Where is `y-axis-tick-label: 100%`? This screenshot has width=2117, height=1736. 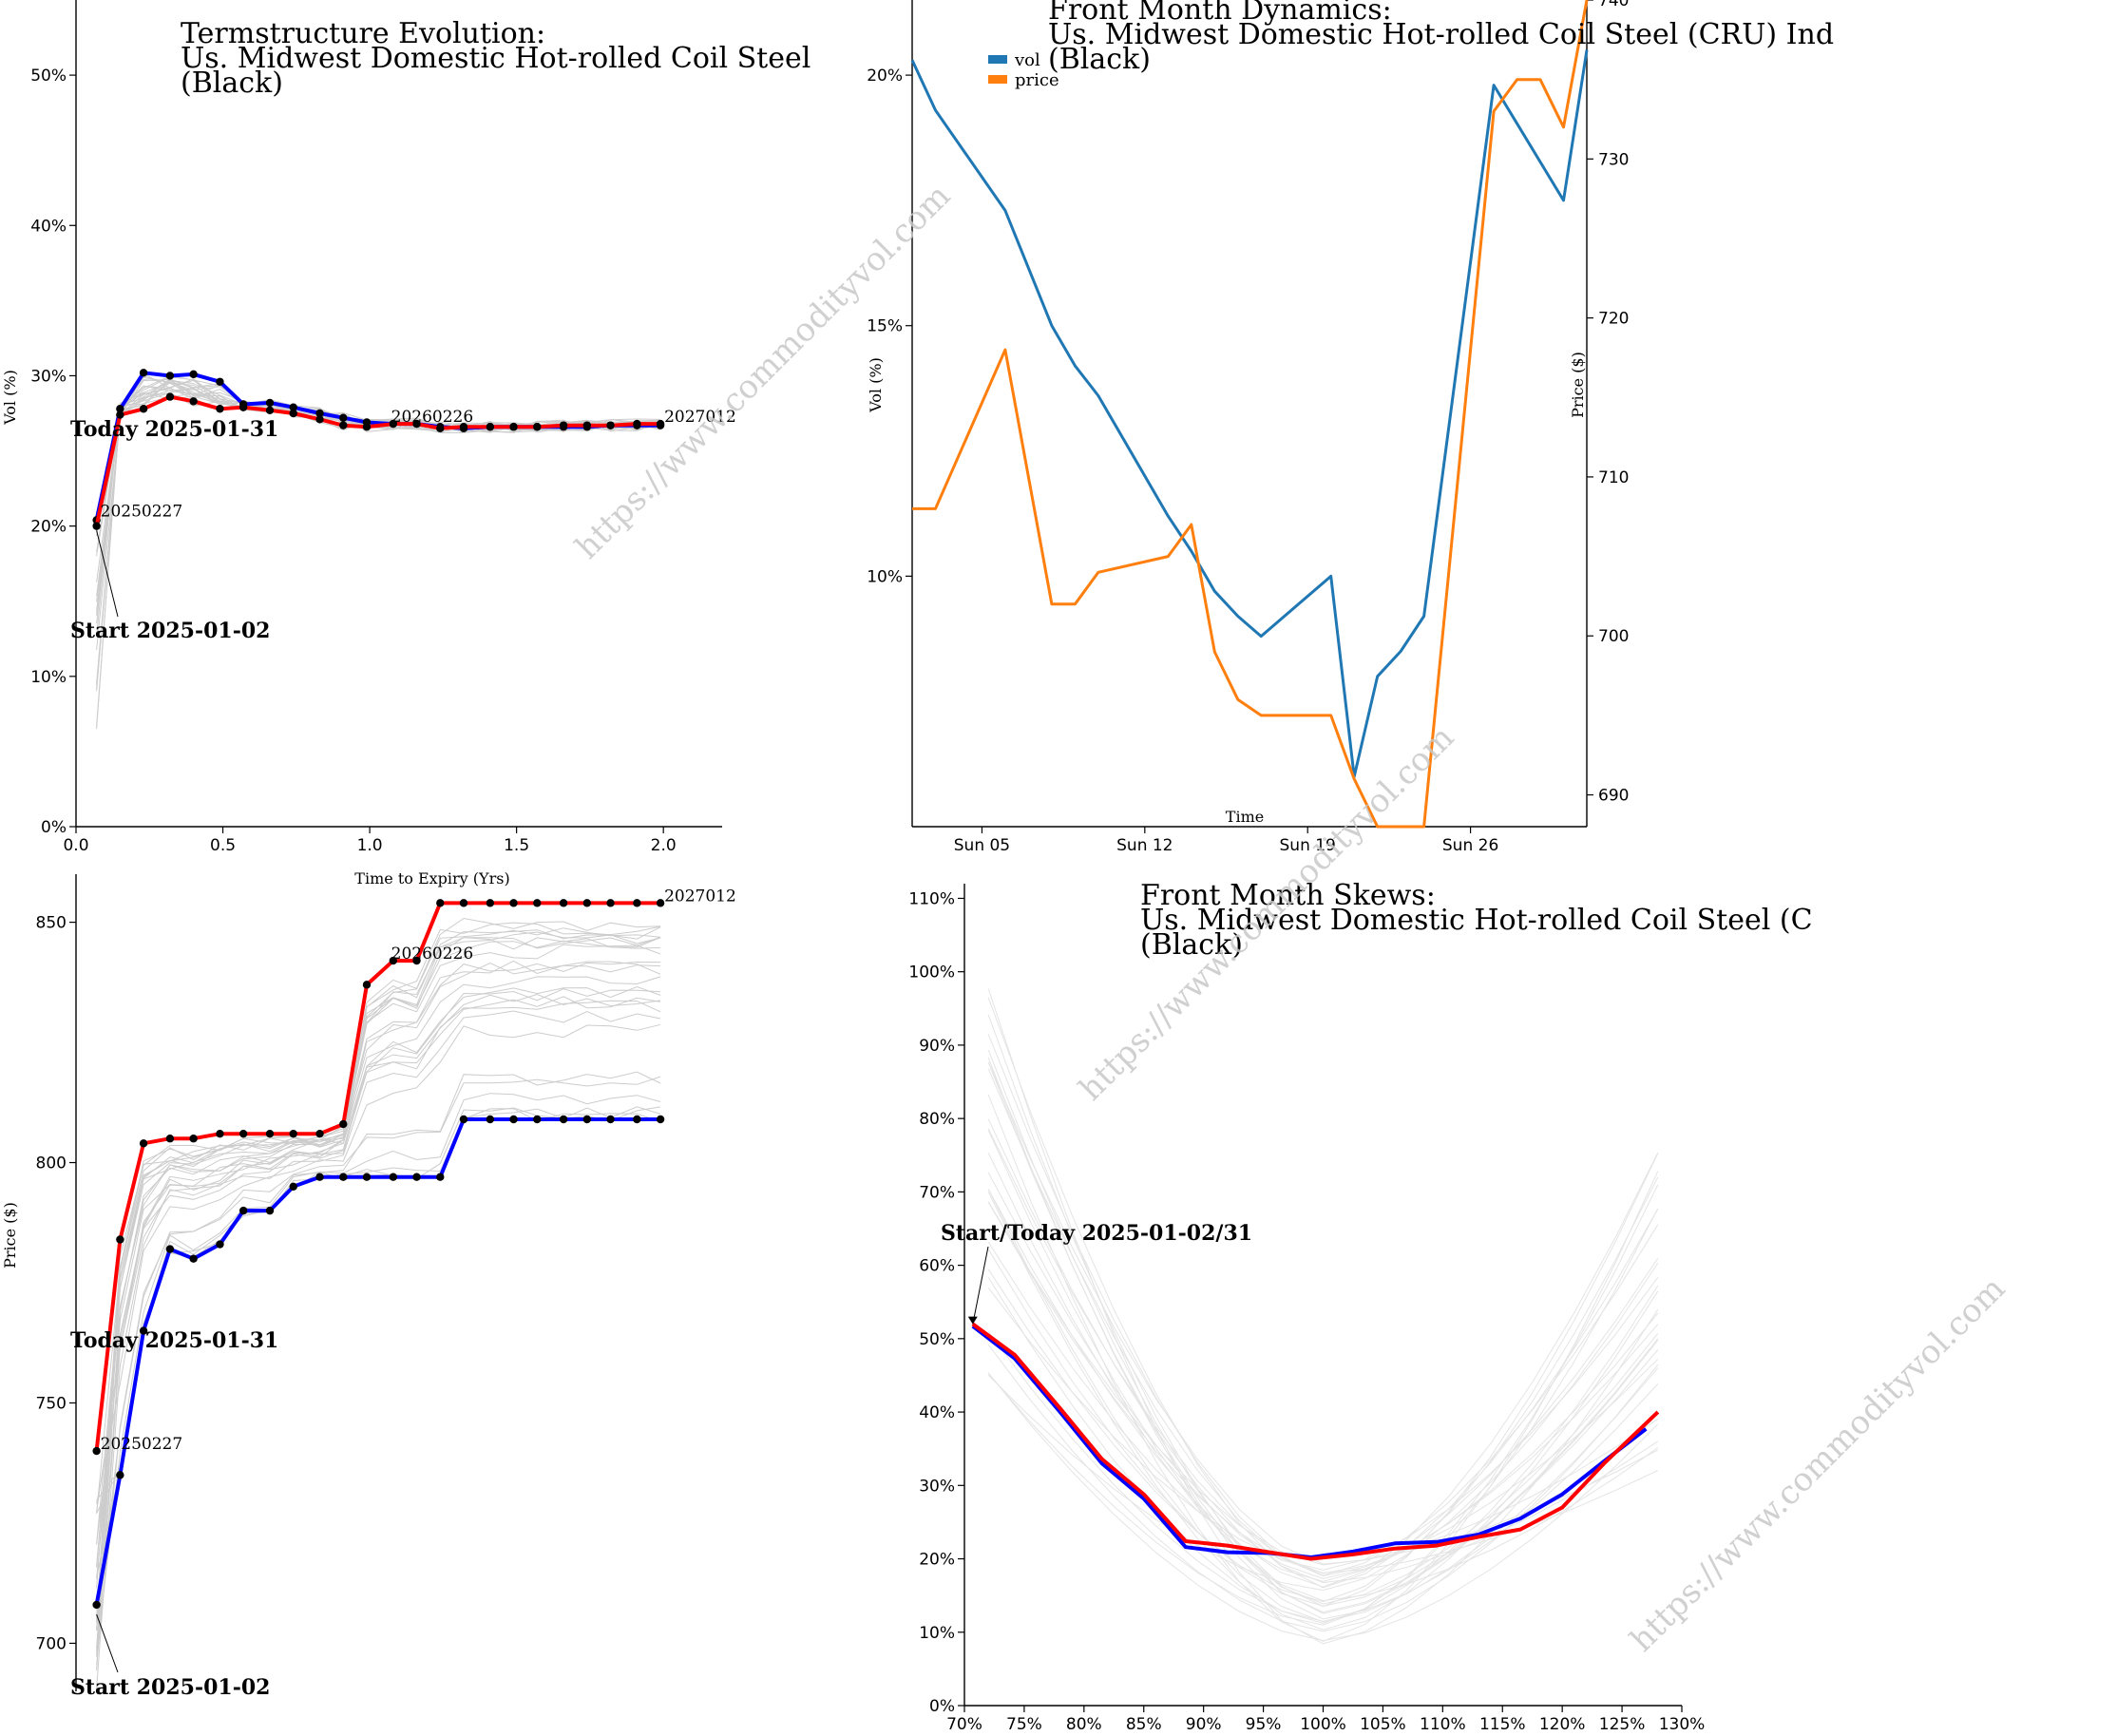
y-axis-tick-label: 100% is located at coordinates (932, 973).